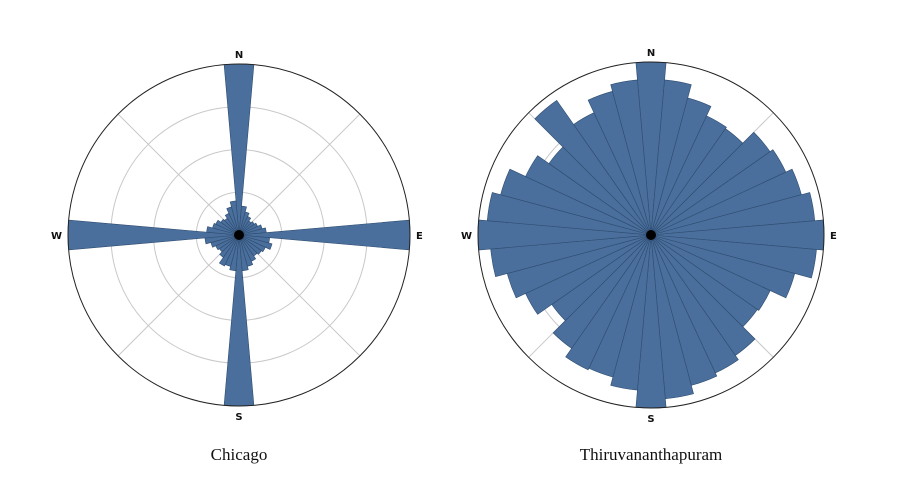 This screenshot has height=492, width=900. What do you see at coordinates (239, 55) in the screenshot?
I see `chicago-compass-n: N` at bounding box center [239, 55].